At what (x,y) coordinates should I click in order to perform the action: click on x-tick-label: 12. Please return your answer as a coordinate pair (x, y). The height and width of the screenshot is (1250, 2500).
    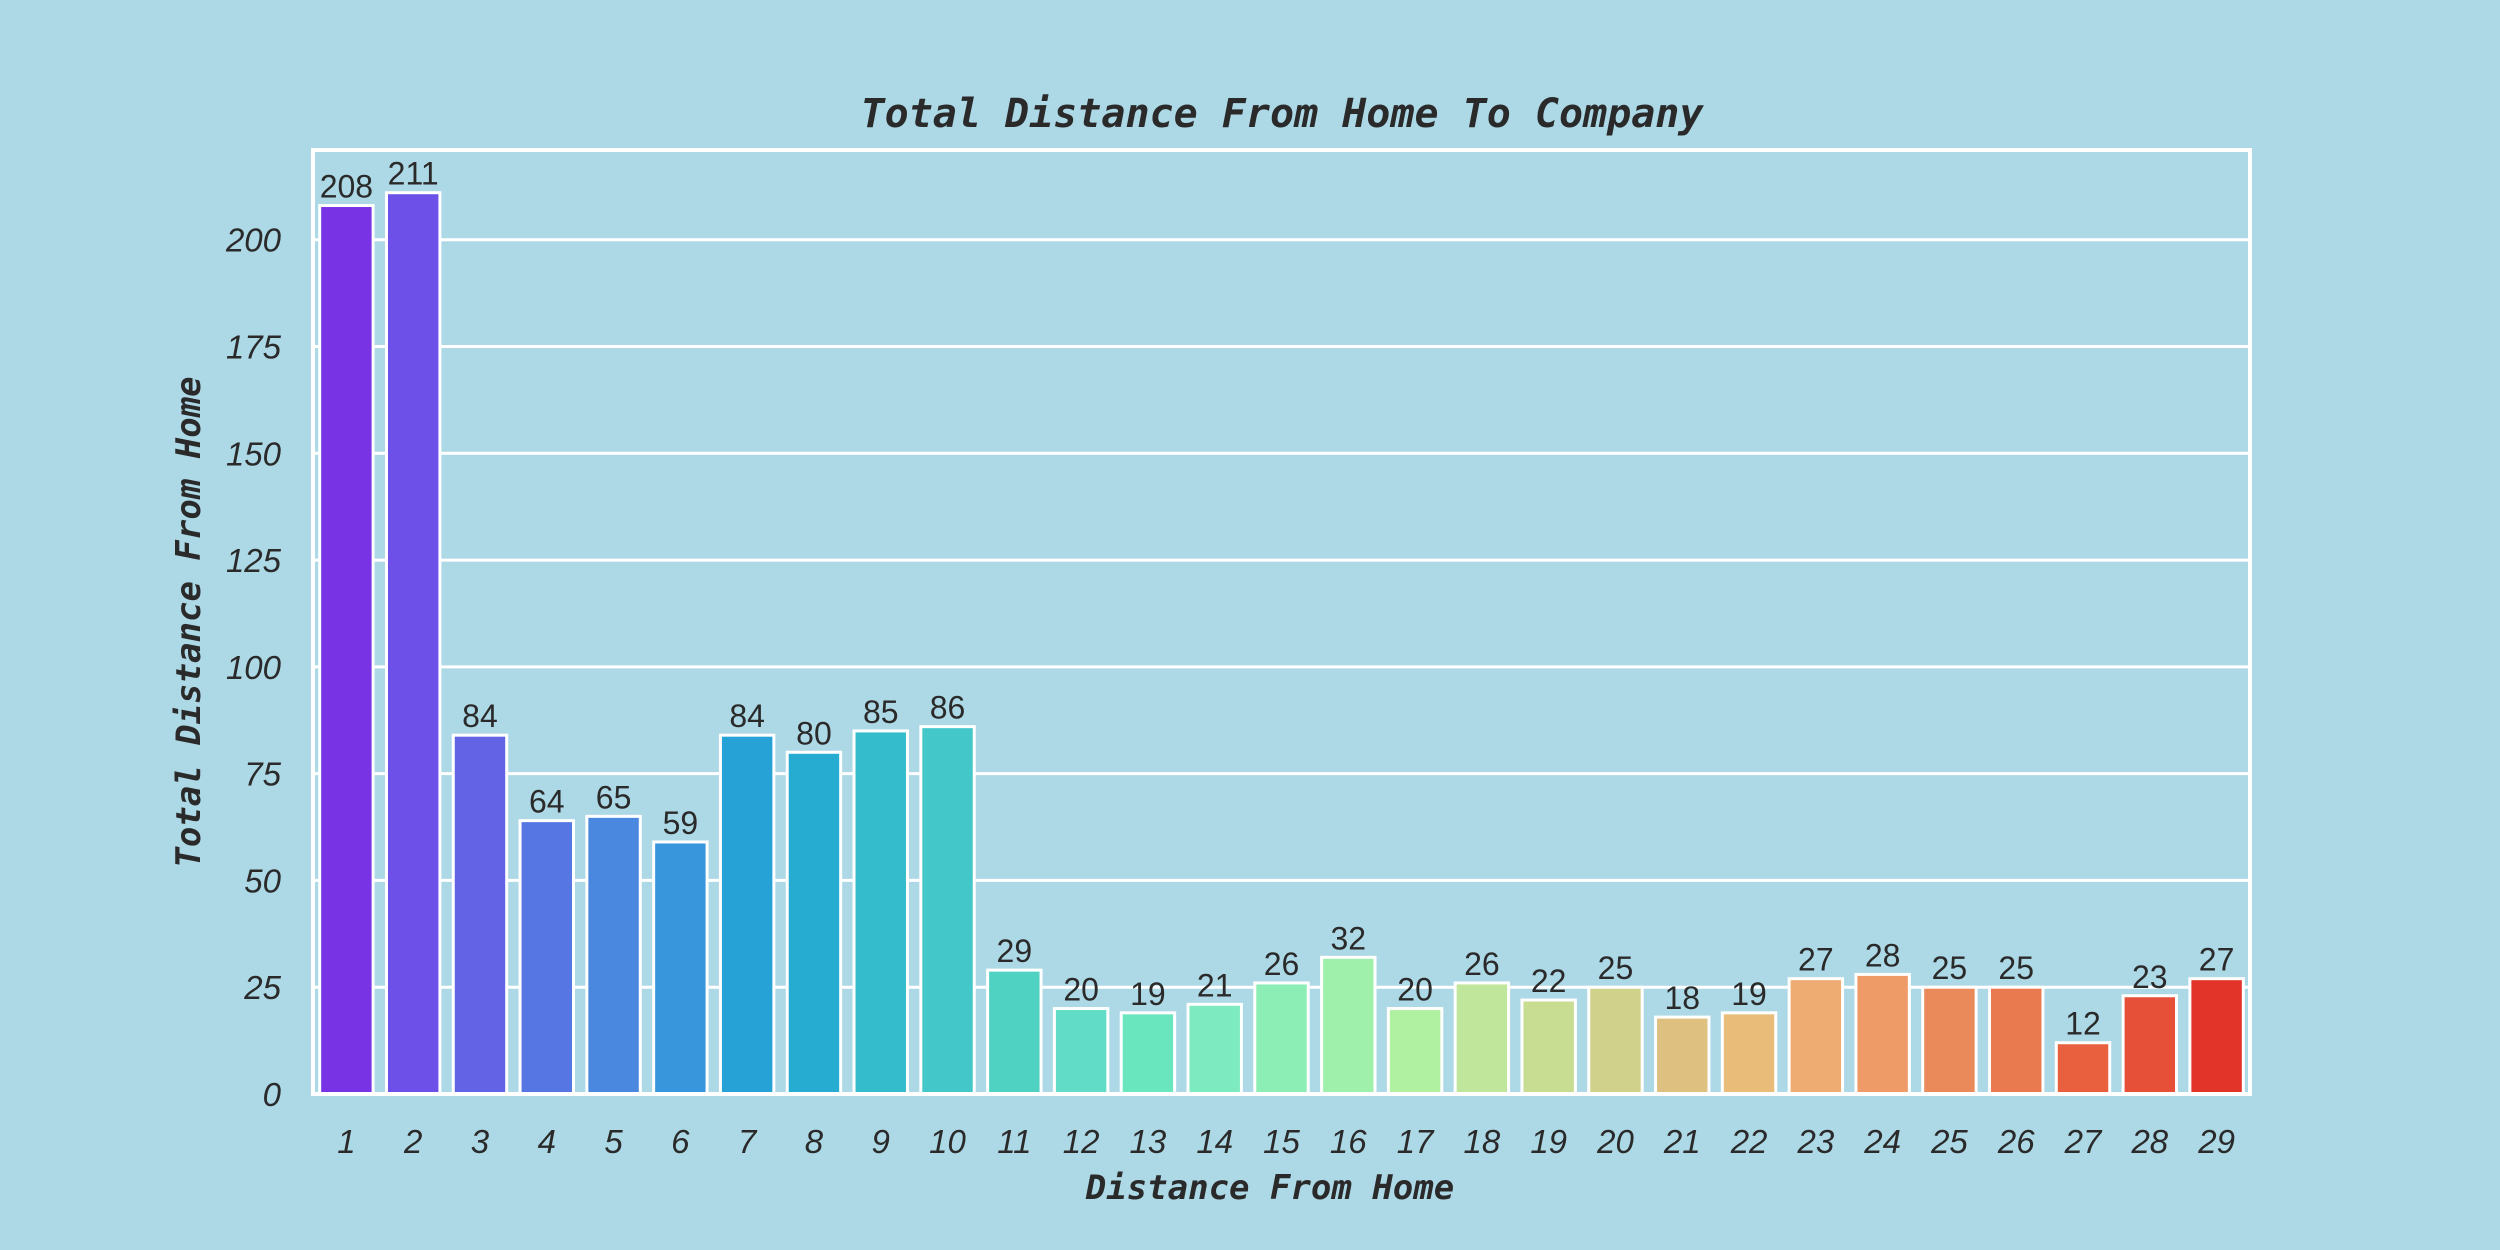
    Looking at the image, I should click on (1081, 1141).